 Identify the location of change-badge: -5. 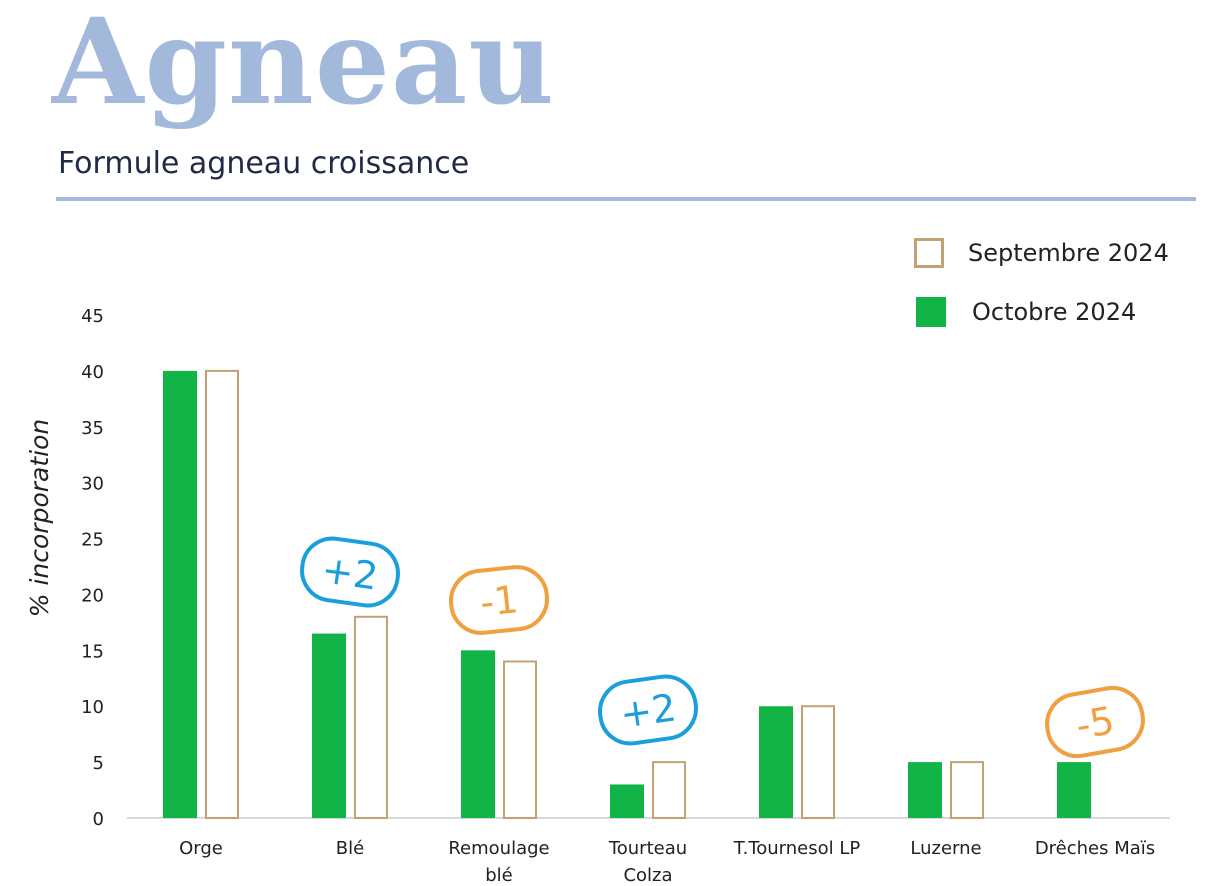
(1095, 722).